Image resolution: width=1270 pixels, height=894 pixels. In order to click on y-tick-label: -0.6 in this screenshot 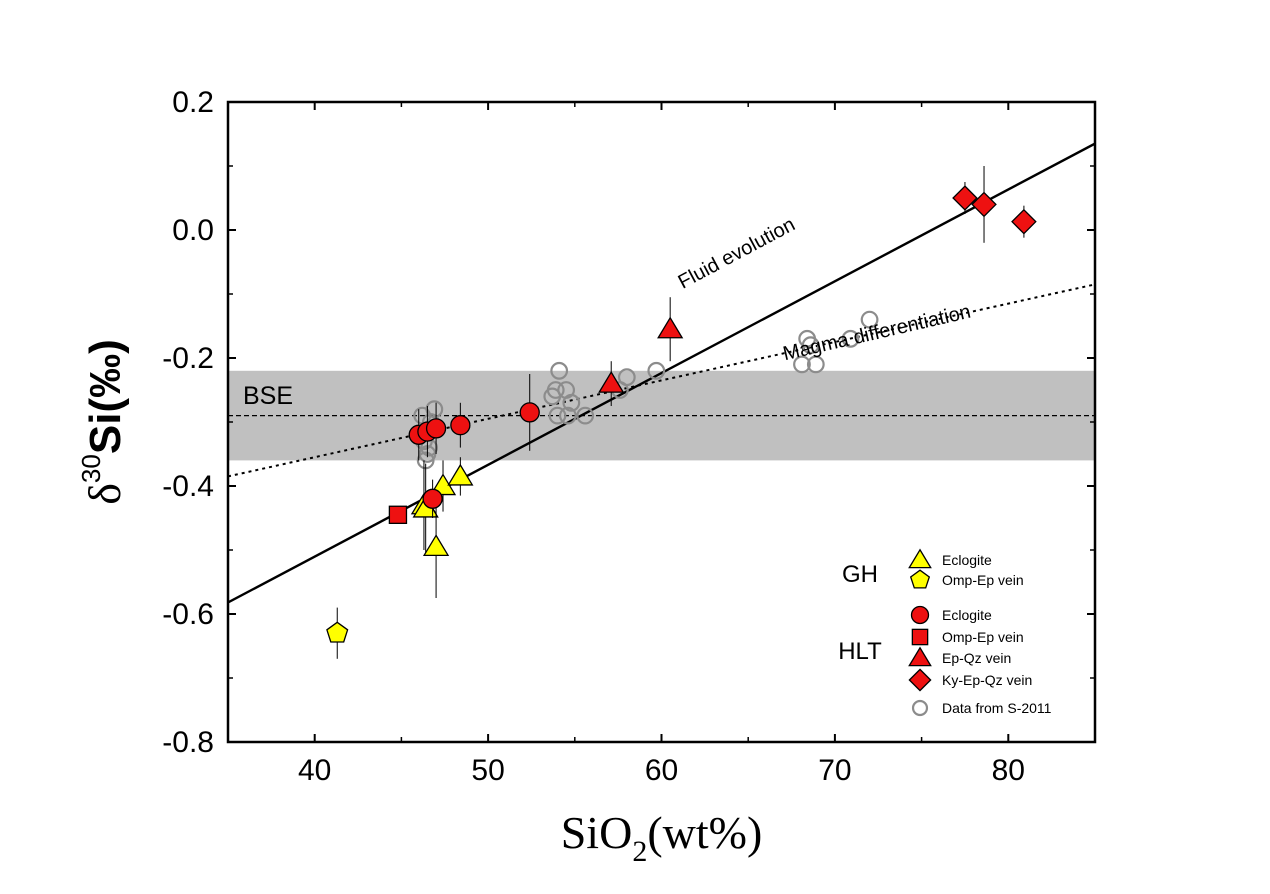, I will do `click(188, 614)`.